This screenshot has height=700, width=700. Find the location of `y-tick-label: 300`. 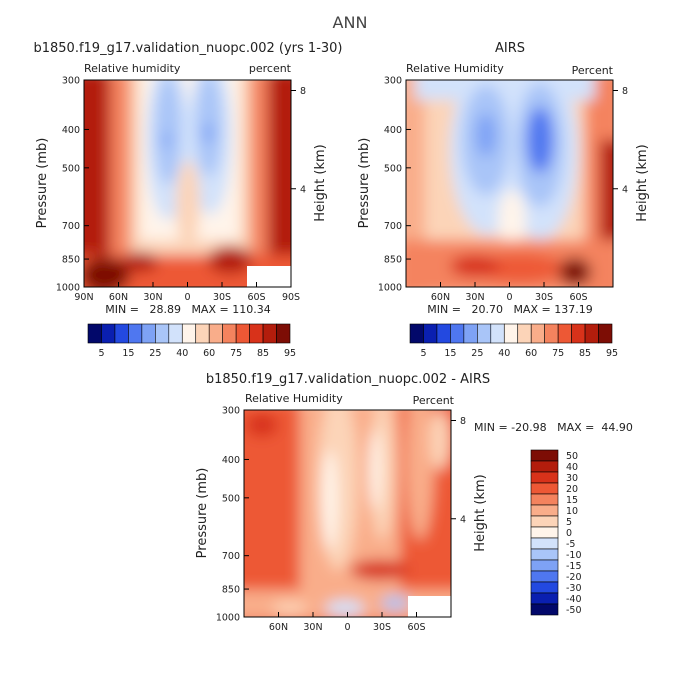

y-tick-label: 300 is located at coordinates (231, 411).